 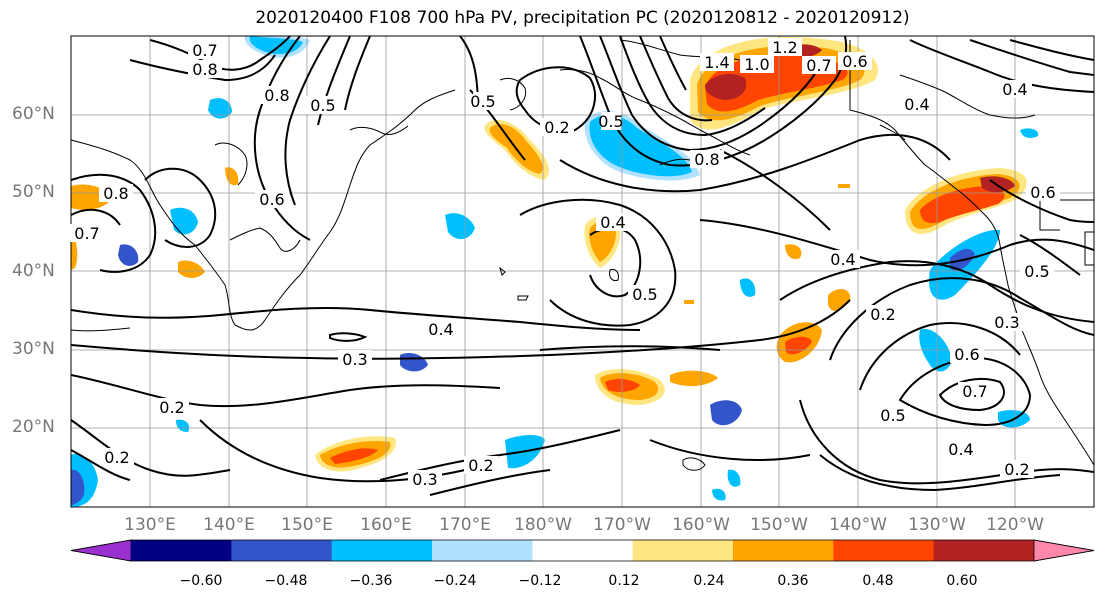 What do you see at coordinates (543, 525) in the screenshot?
I see `lon-label: 180°W` at bounding box center [543, 525].